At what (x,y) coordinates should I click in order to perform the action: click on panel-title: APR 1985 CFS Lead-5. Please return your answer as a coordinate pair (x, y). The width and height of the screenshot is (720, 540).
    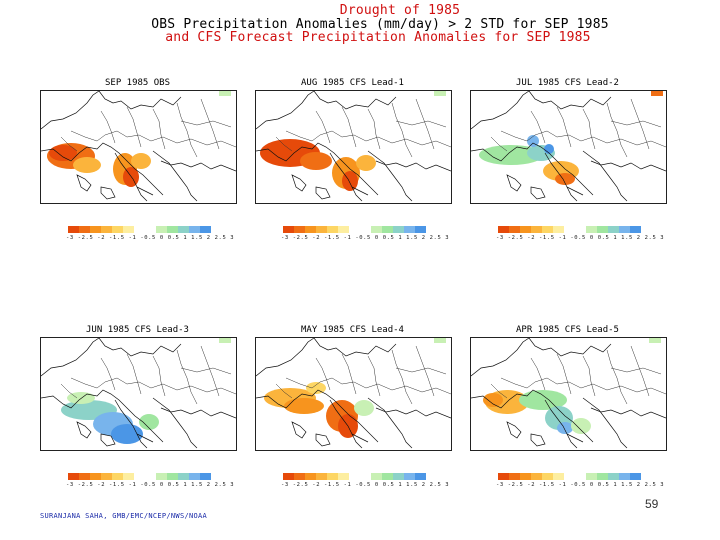
    Looking at the image, I should click on (567, 330).